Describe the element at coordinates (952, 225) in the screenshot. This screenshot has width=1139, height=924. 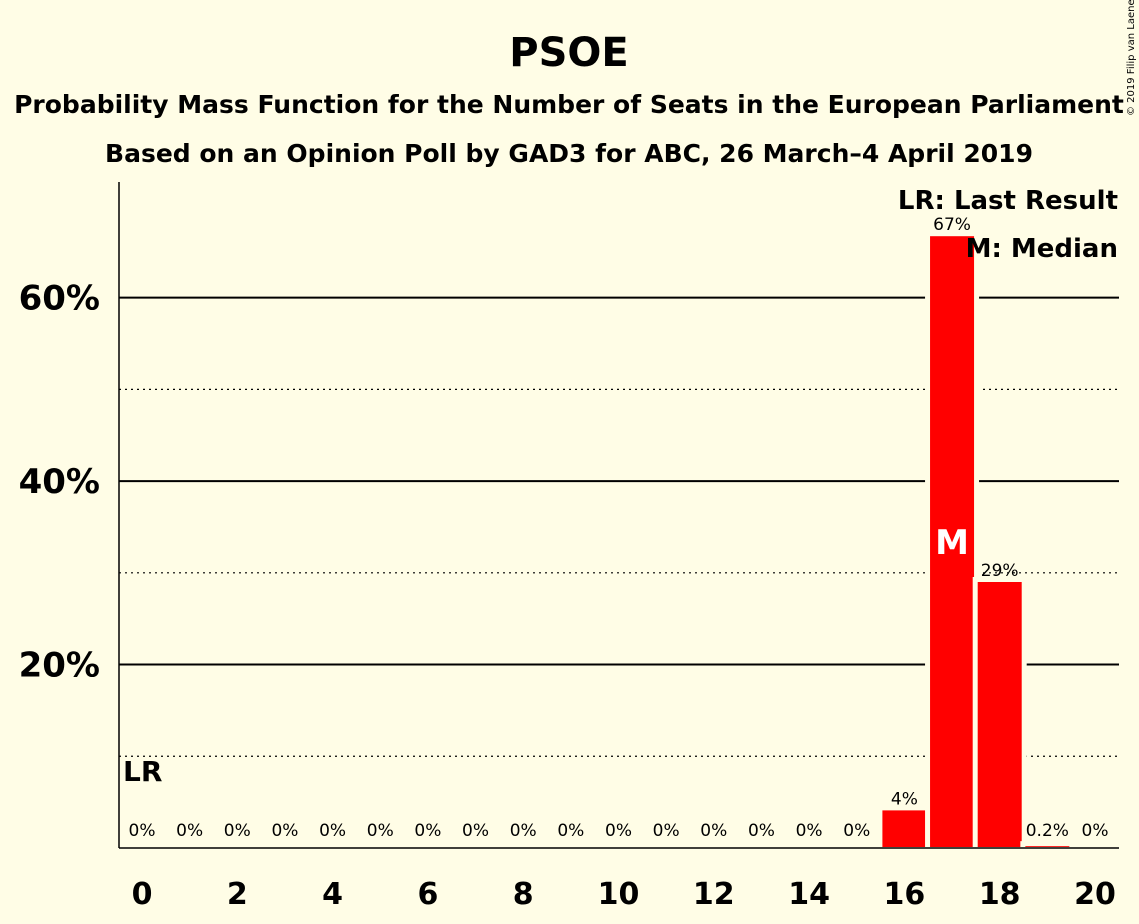
I see `data-label: 67%` at that location.